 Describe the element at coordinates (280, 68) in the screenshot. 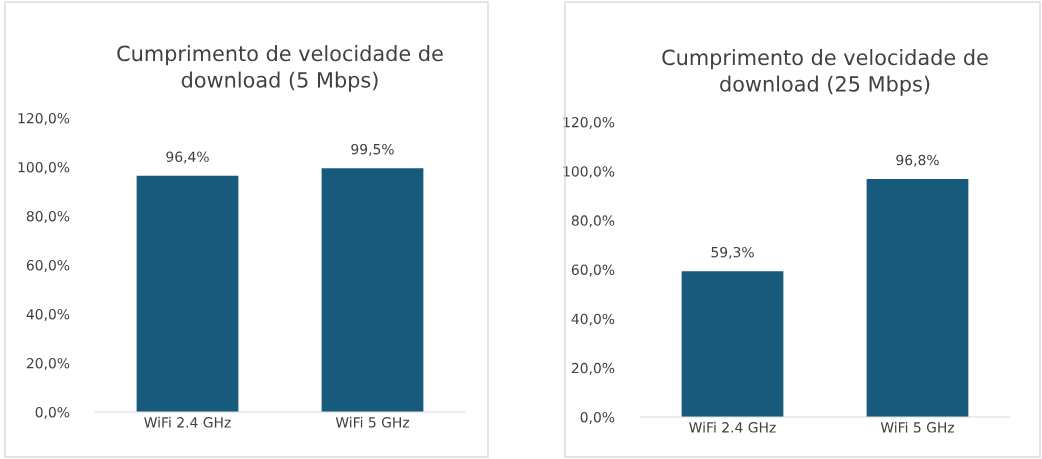

I see `chart-title: Cumprimento de velocidade de download (5 Mbps)` at that location.